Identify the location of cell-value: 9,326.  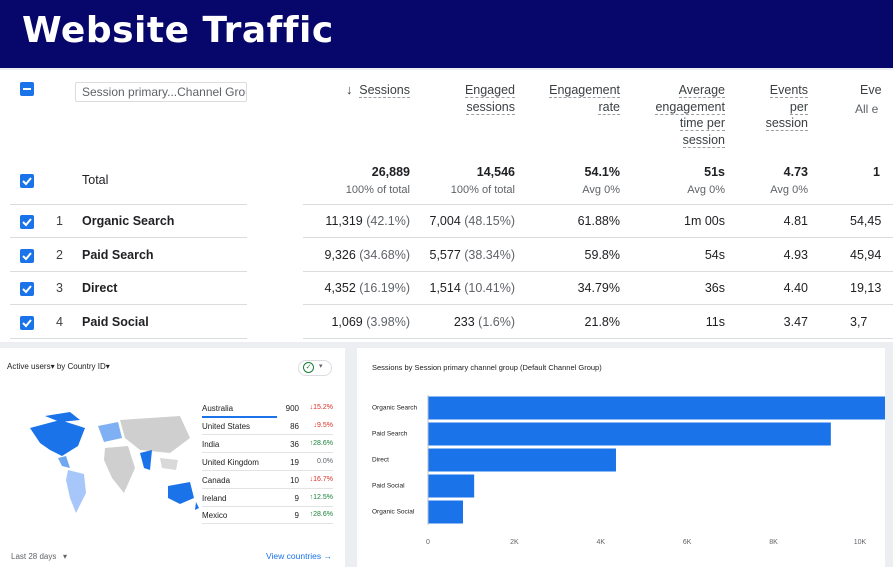
(340, 254).